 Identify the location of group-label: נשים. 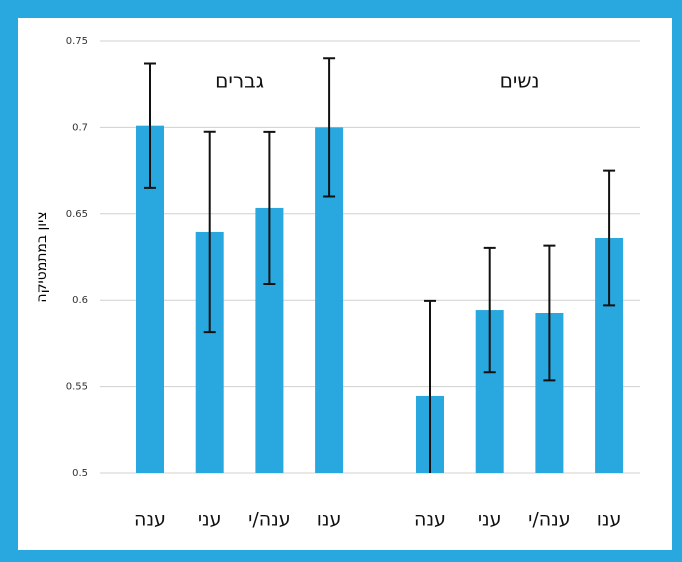
(520, 81).